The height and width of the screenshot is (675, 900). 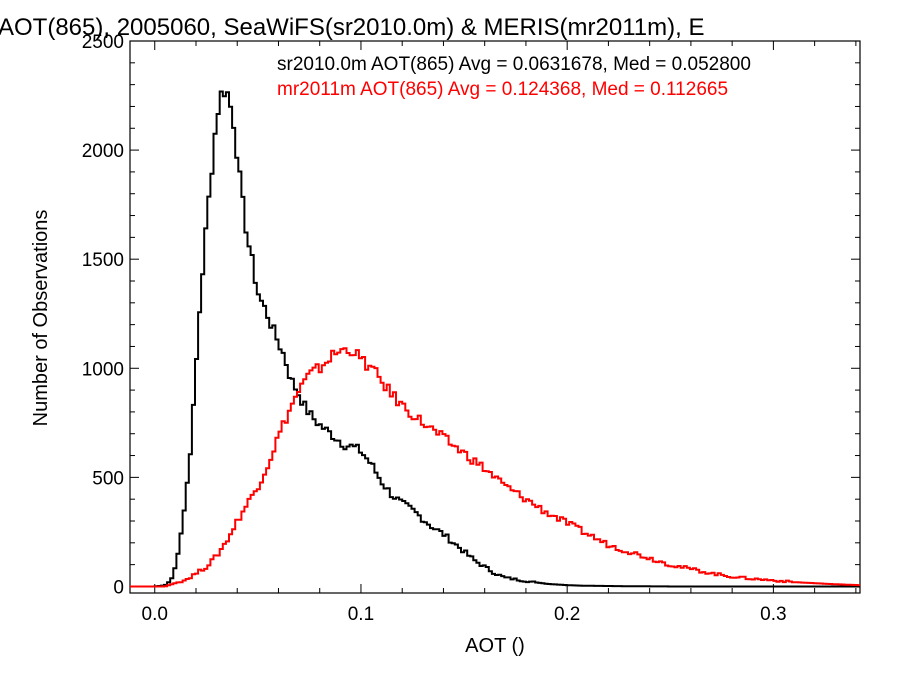 What do you see at coordinates (41, 318) in the screenshot?
I see `y-axis-label: Number of Observations` at bounding box center [41, 318].